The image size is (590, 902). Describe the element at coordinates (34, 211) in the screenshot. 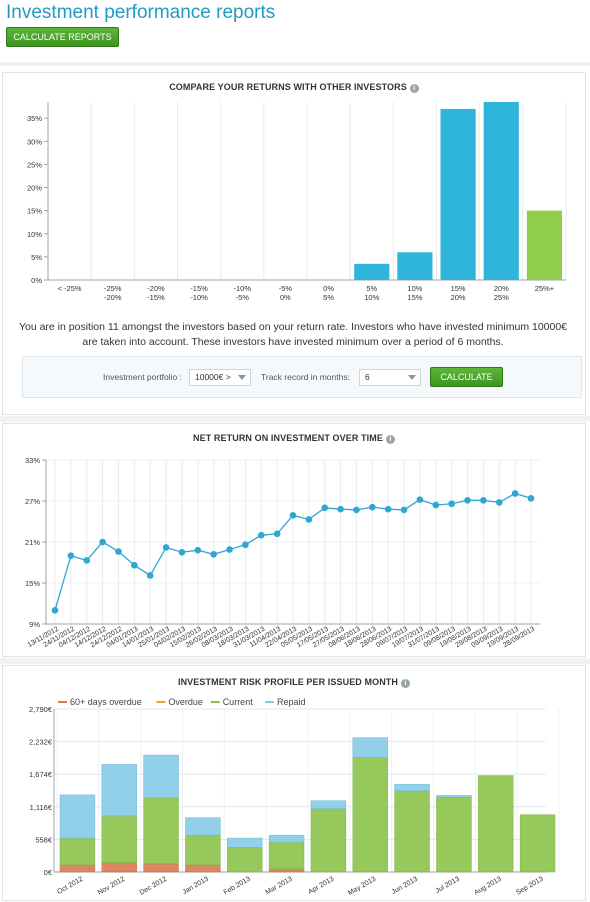

I see `y-tick-label: 15%` at that location.